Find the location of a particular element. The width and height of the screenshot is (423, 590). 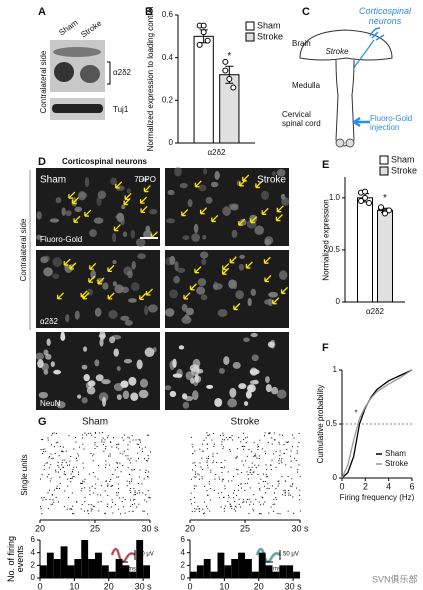

category-label: α2δ2 is located at coordinates (217, 152).